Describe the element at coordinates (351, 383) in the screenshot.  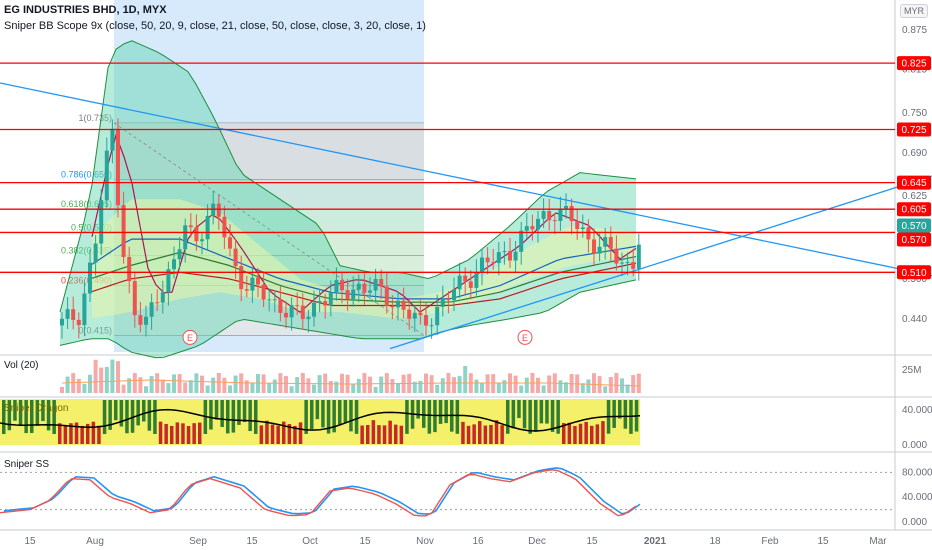
I see `volume-ma-line` at that location.